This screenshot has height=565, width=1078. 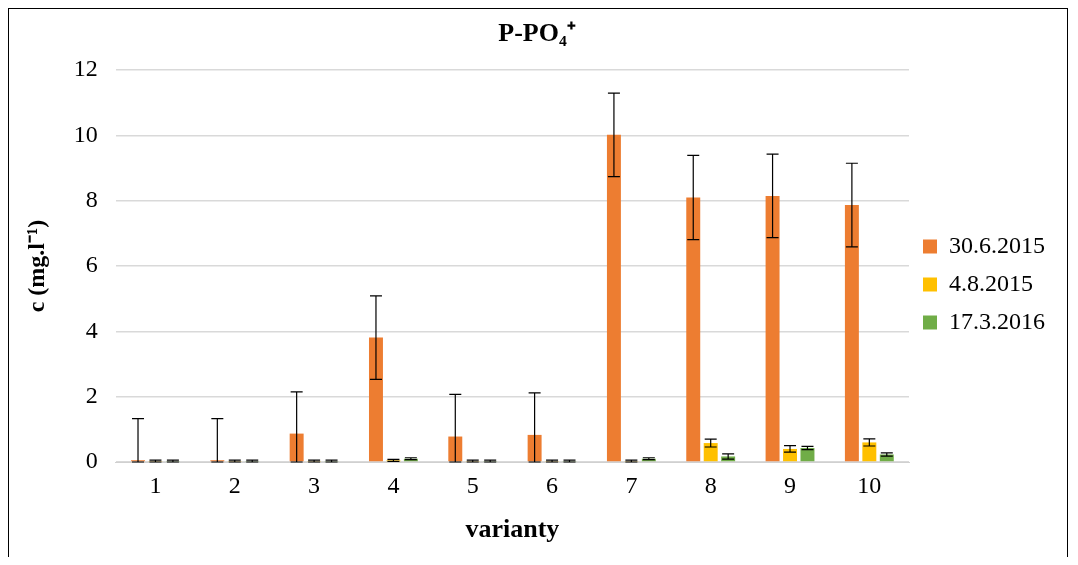 What do you see at coordinates (91, 199) in the screenshot?
I see `y-tick-label: 8` at bounding box center [91, 199].